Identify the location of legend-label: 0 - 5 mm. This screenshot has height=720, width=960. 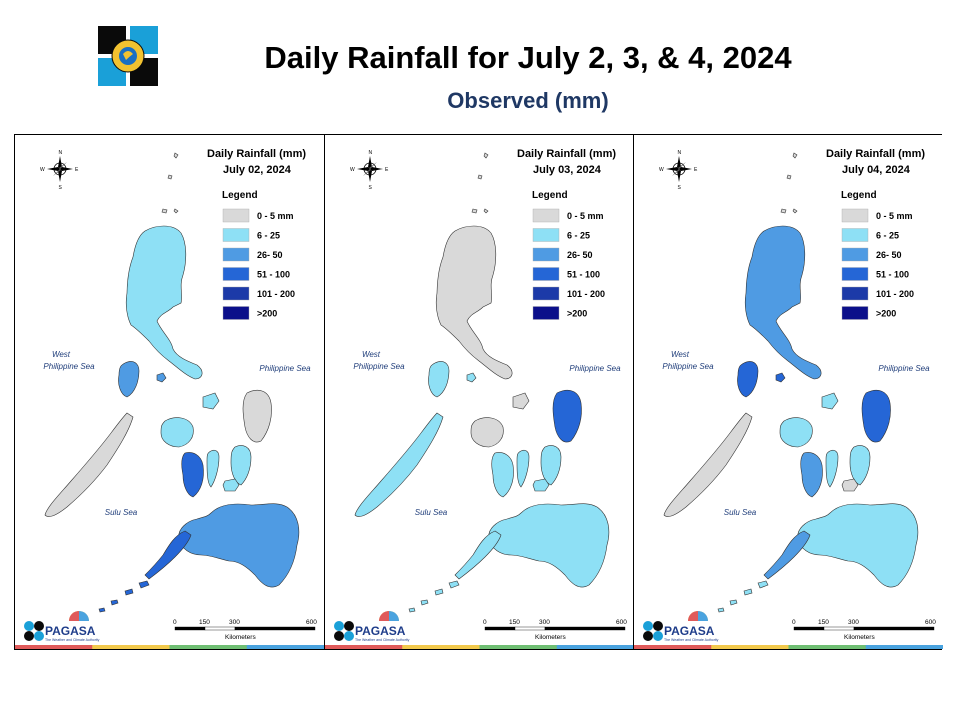
(894, 216).